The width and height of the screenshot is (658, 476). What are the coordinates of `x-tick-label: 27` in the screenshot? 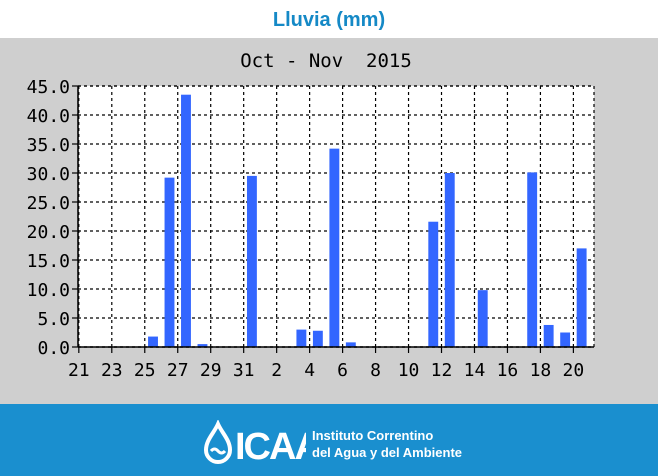 It's located at (178, 370).